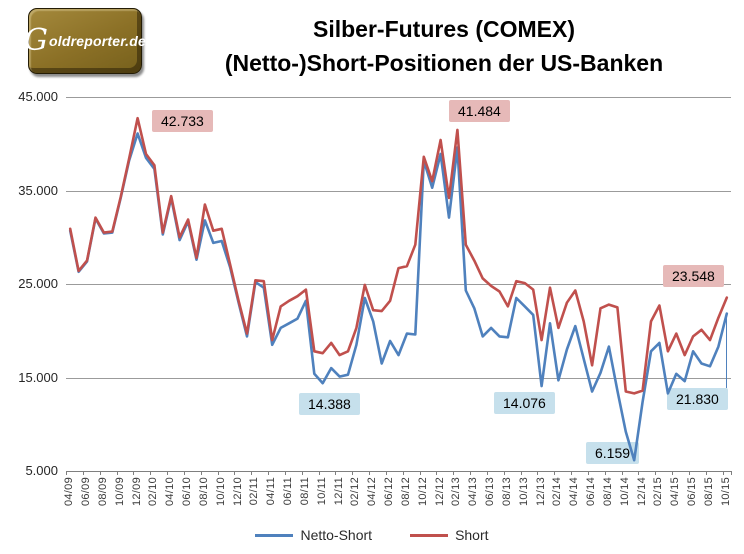 This screenshot has height=554, width=744. Describe the element at coordinates (170, 492) in the screenshot. I see `x-tick-label: 04/10` at that location.